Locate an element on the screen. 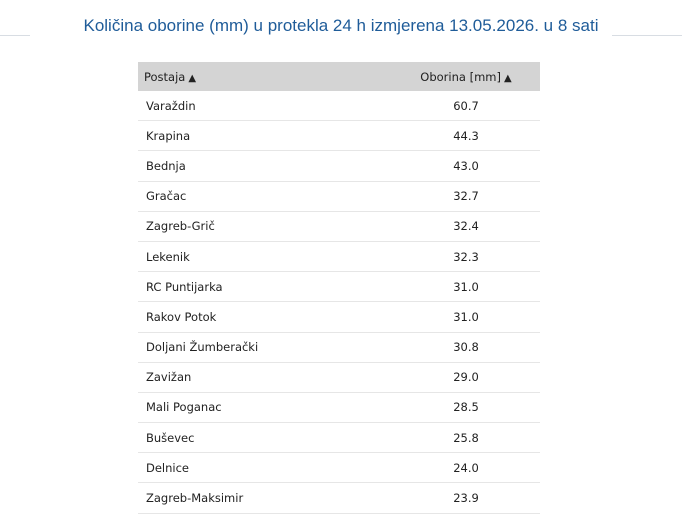 The image size is (682, 514). station-cell: Doljani Žumberački is located at coordinates (265, 347).